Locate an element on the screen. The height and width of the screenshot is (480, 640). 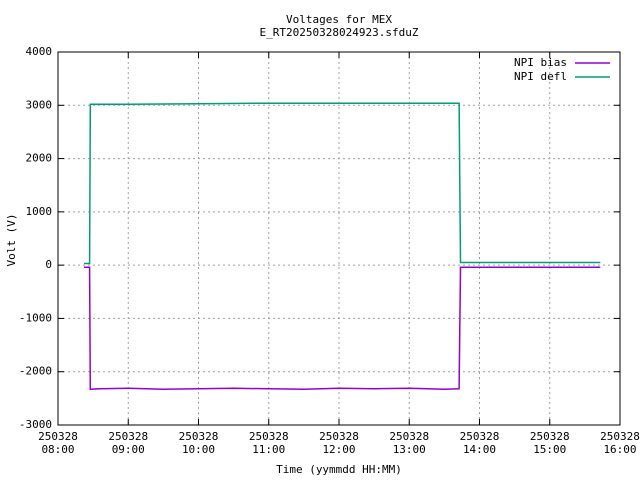
x-axis-label: Time (yymmdd HH:MM) is located at coordinates (339, 469).